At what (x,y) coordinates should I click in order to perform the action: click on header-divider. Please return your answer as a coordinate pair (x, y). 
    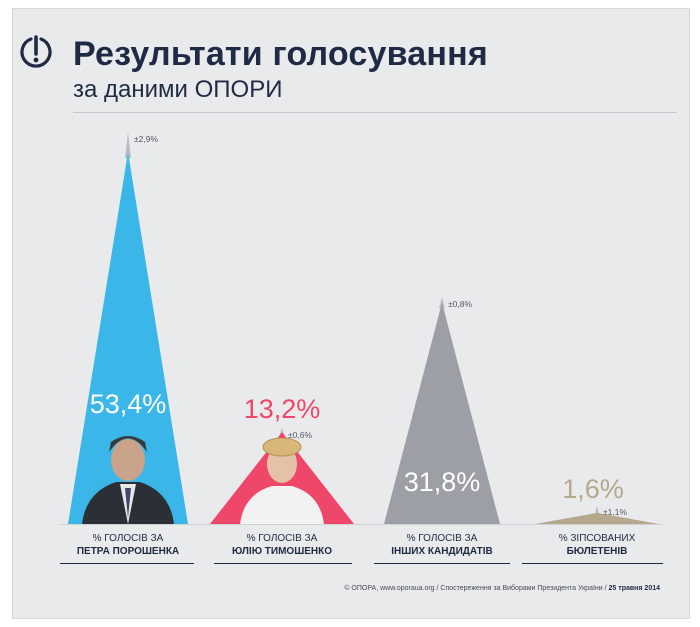
    Looking at the image, I should click on (375, 112).